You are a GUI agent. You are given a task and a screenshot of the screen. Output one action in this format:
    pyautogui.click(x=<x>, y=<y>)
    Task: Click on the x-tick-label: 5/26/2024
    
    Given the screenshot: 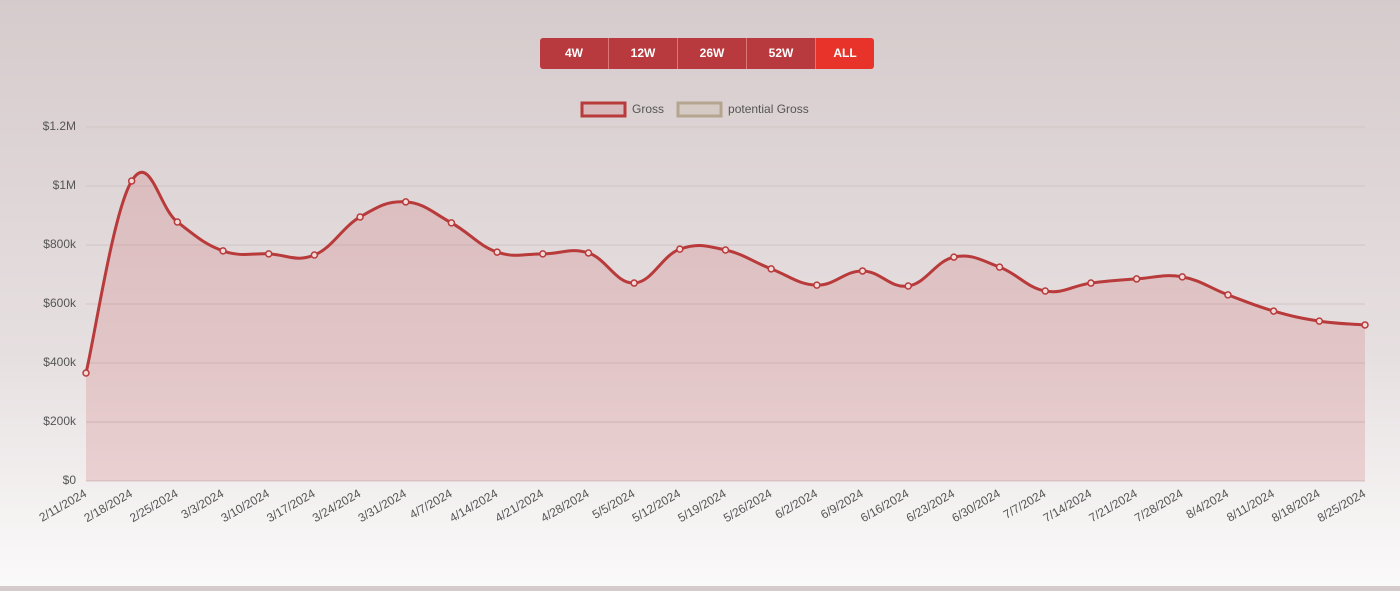 What is the action you would take?
    pyautogui.click(x=748, y=505)
    